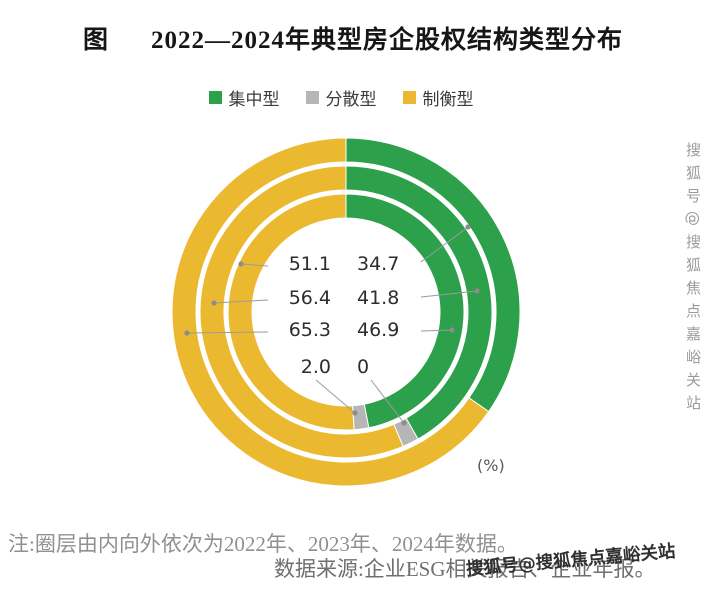 Image resolution: width=706 pixels, height=598 pixels. I want to click on title-figure-label: 图, so click(95, 40).